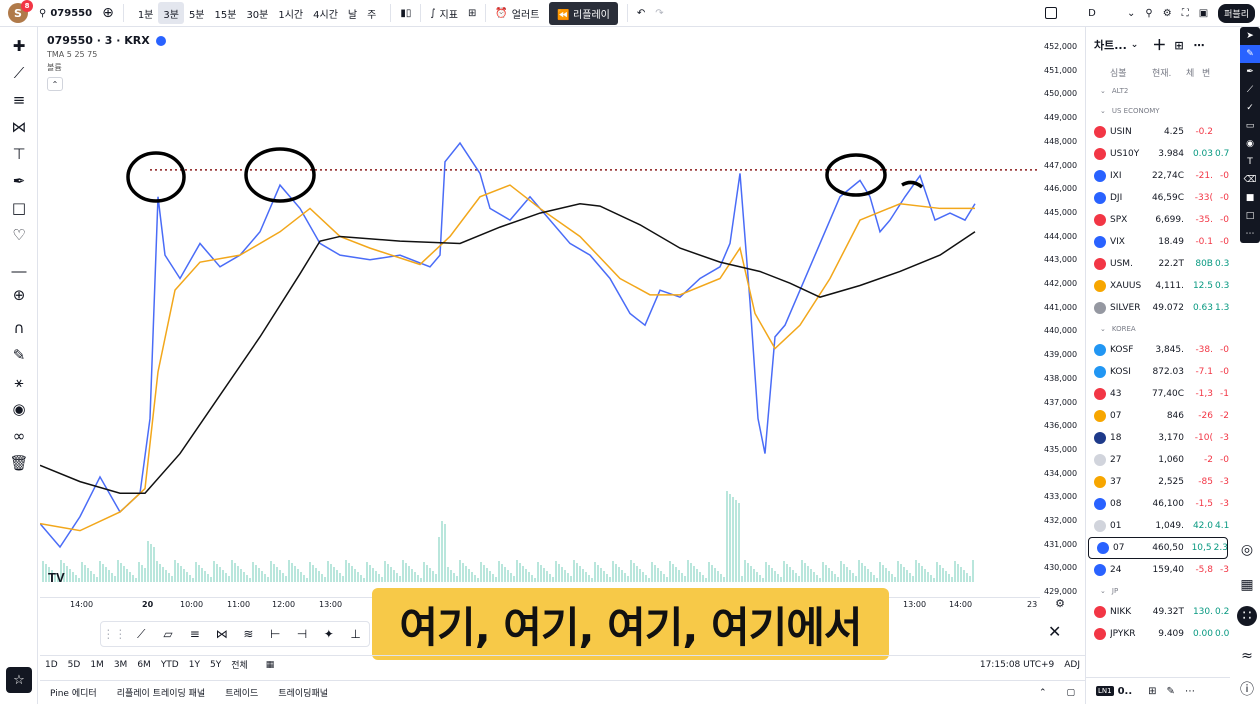  Describe the element at coordinates (19, 381) in the screenshot. I see `lock-tool: ⚹` at that location.